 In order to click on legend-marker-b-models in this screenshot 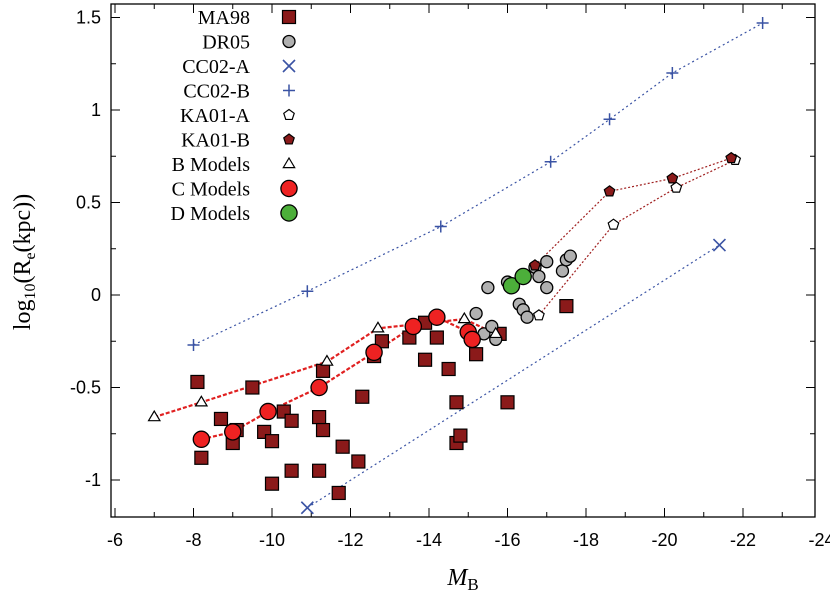, I will do `click(289, 162)`.